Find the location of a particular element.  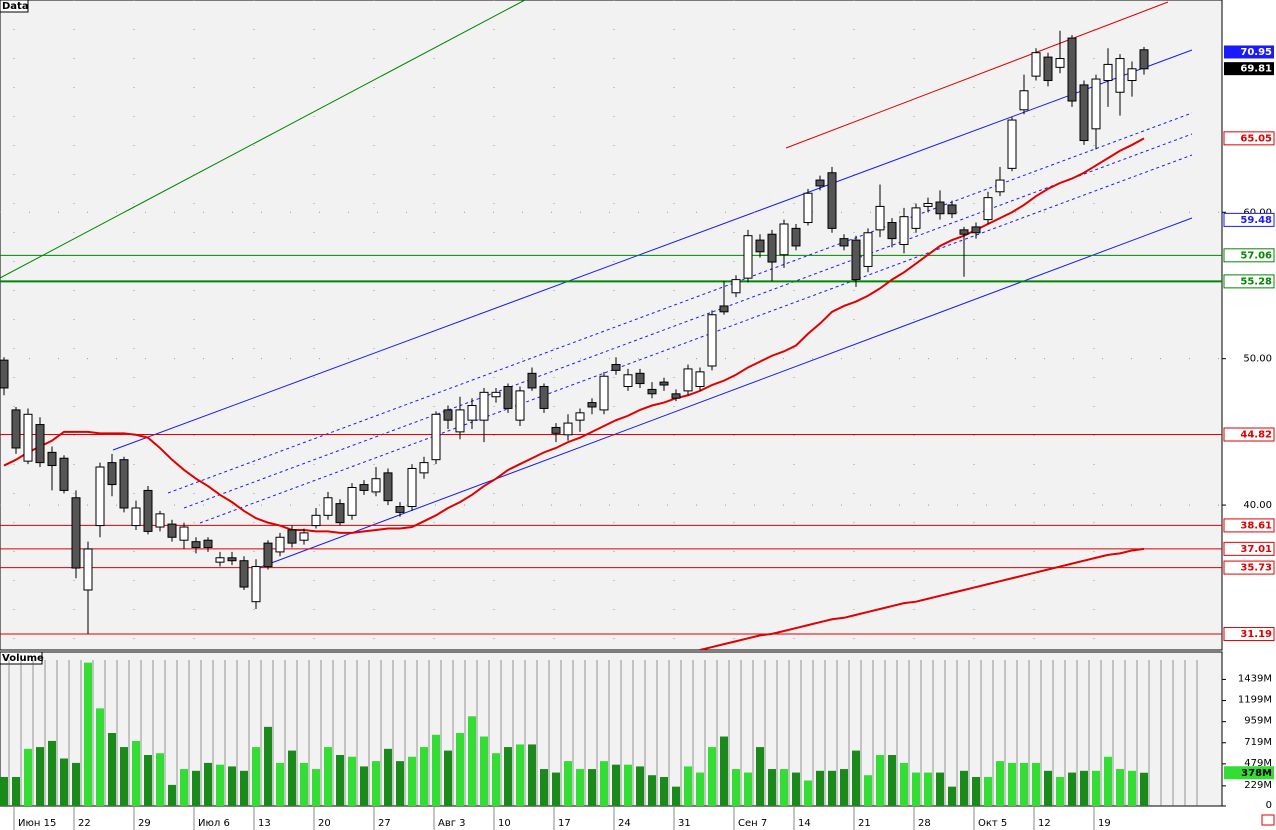

chart-title: Data is located at coordinates (15, 6).